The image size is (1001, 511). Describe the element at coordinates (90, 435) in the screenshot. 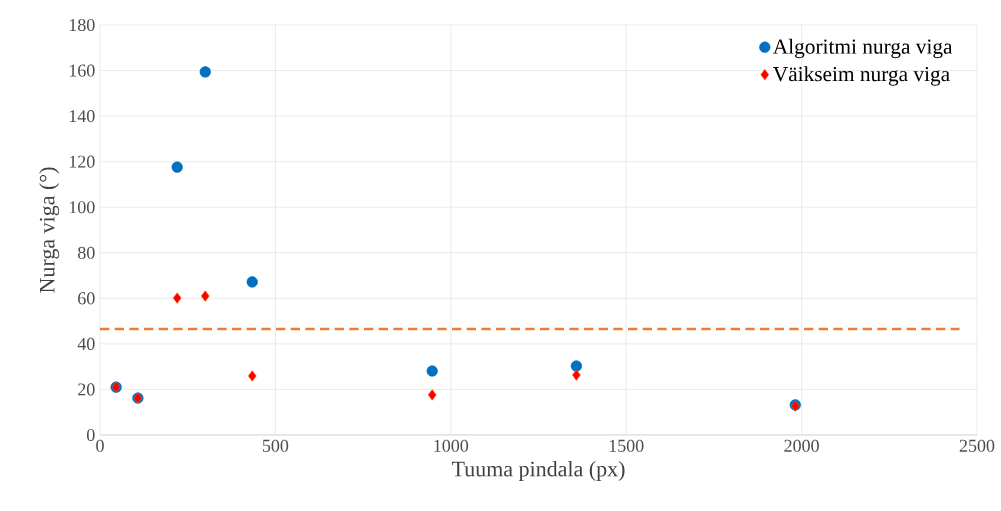

I see `y-tick-label: 0` at that location.